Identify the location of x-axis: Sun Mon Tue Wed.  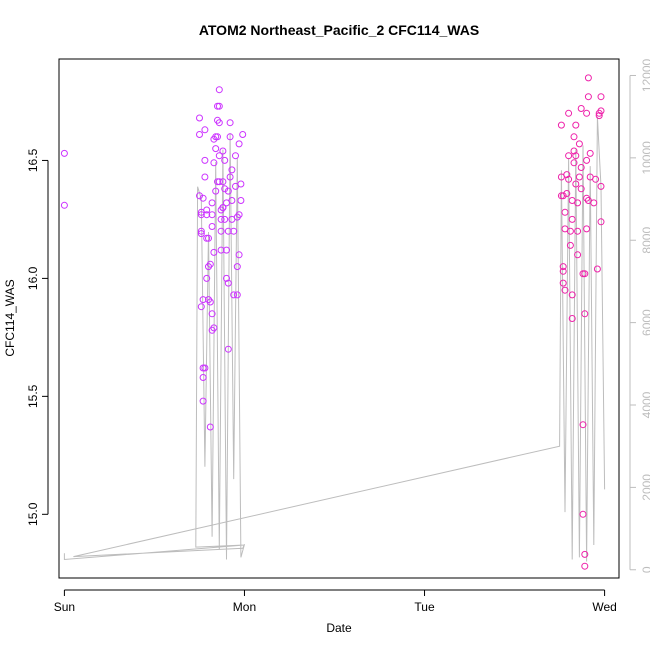
(335, 601).